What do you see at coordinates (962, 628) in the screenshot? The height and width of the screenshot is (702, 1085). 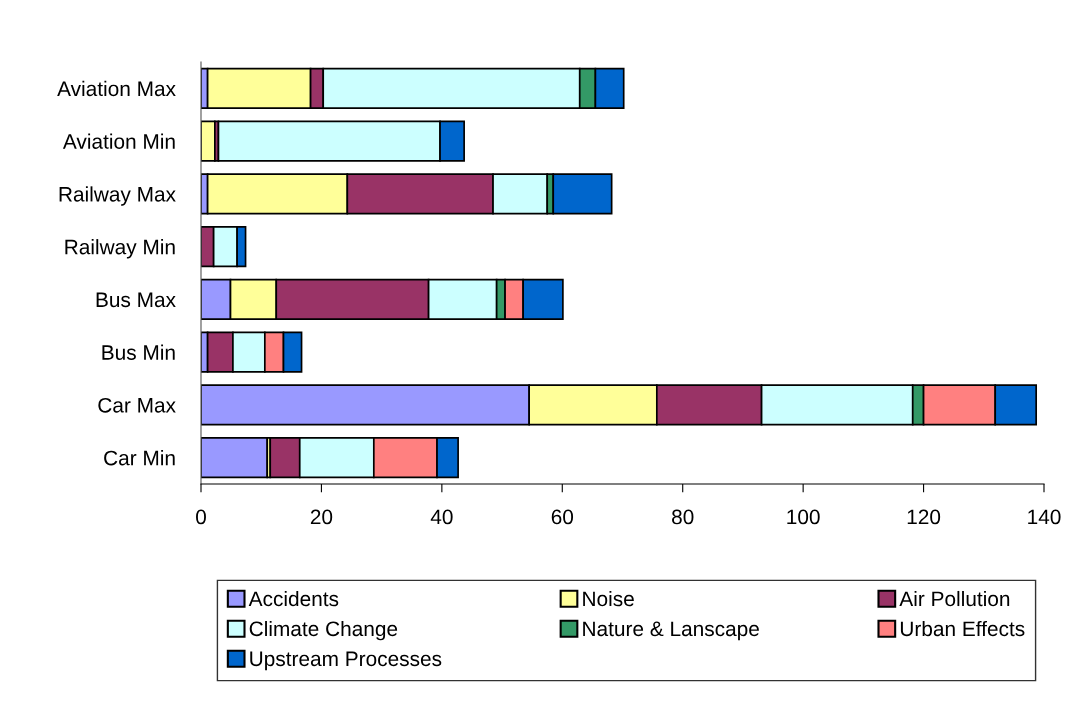 I see `legend-label: Urban Effects` at bounding box center [962, 628].